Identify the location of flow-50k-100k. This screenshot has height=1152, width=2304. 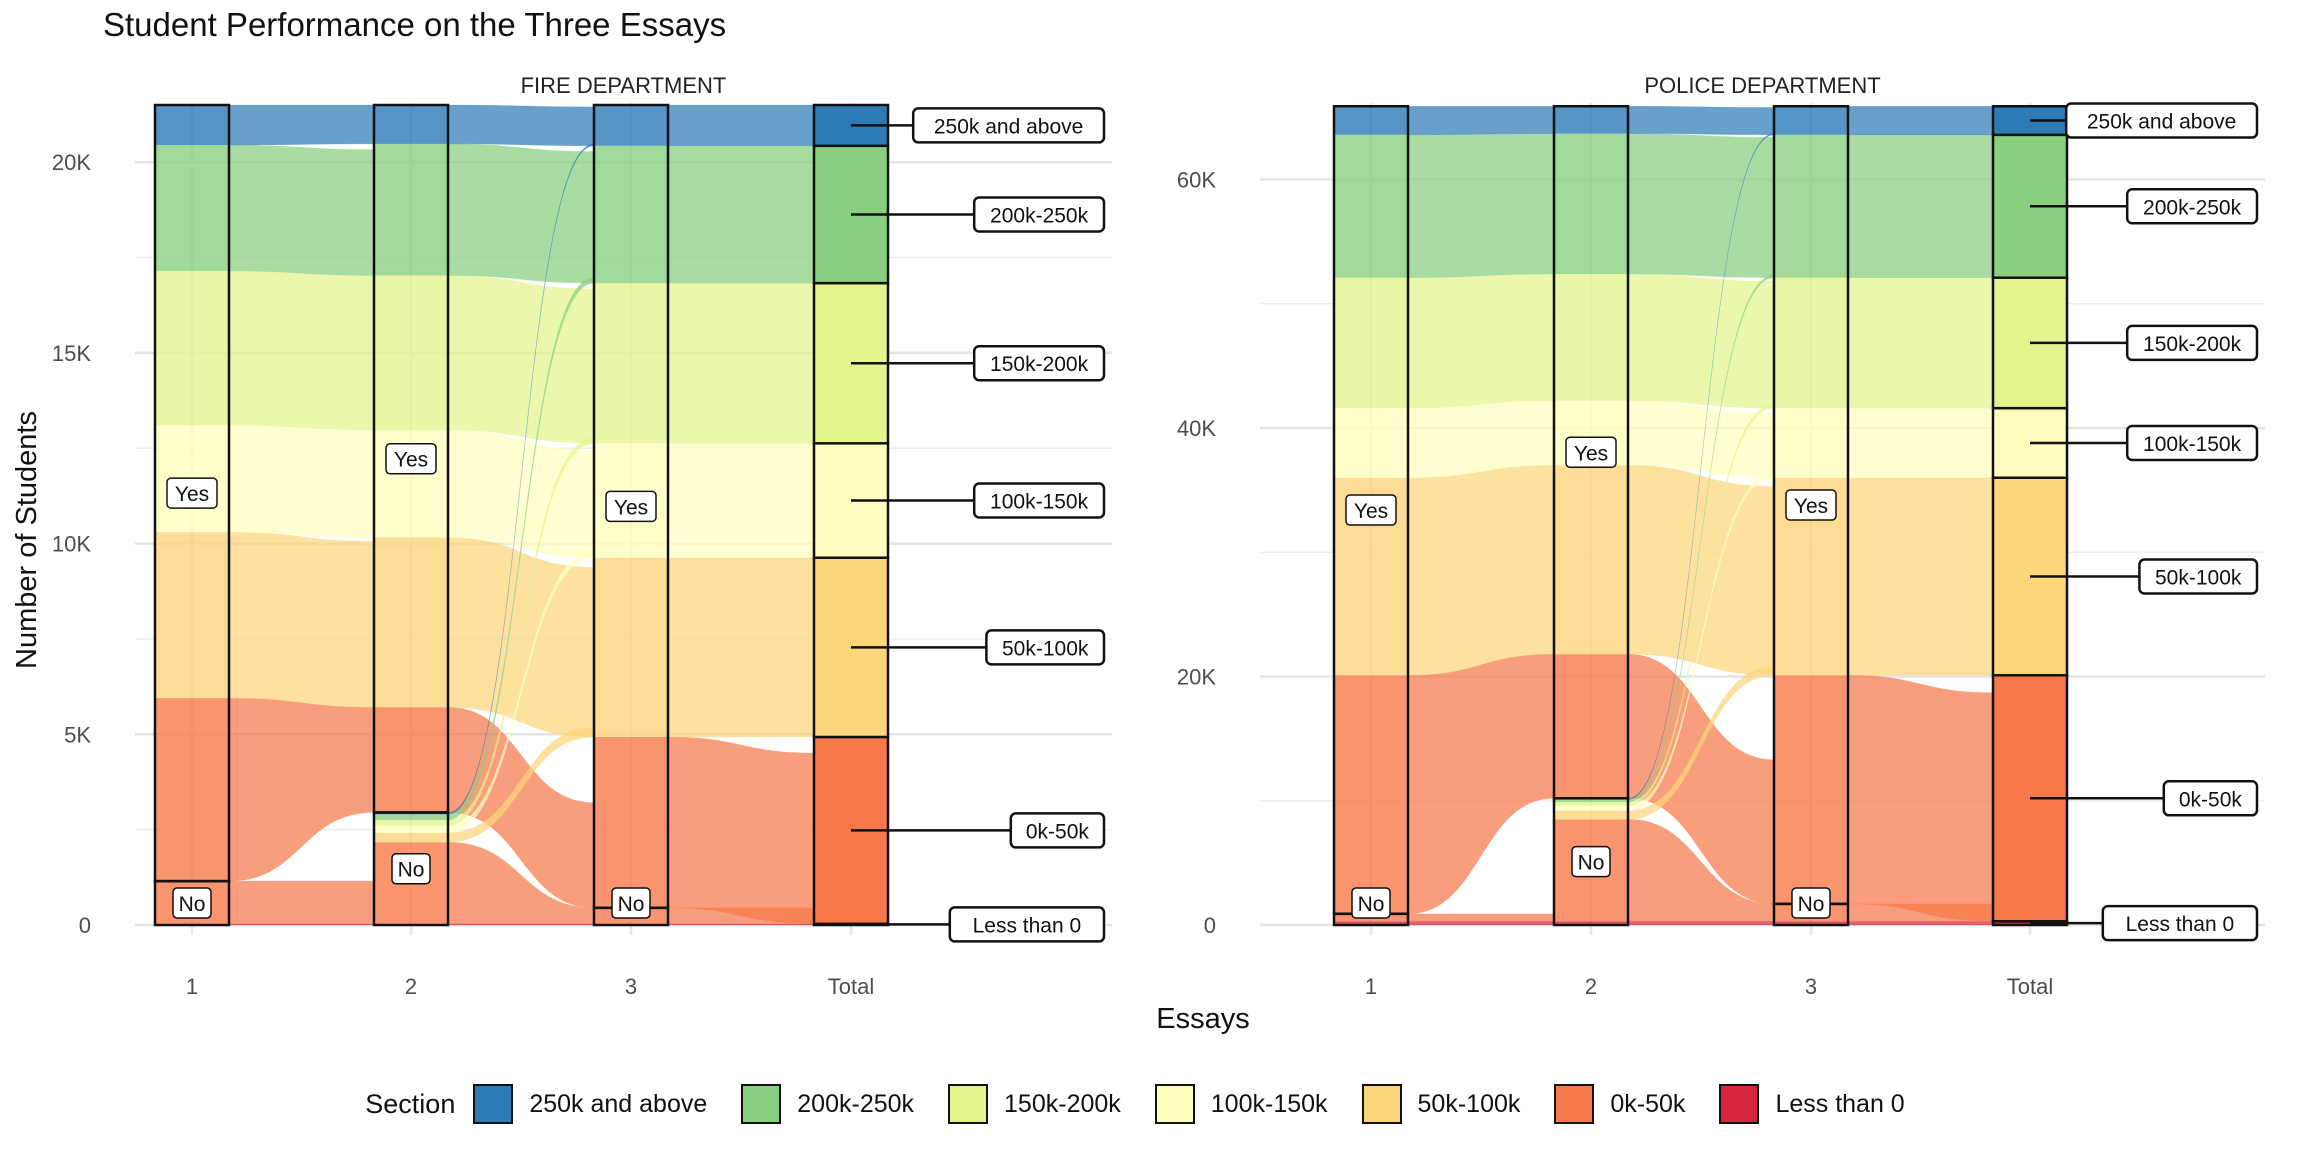
(1920, 576).